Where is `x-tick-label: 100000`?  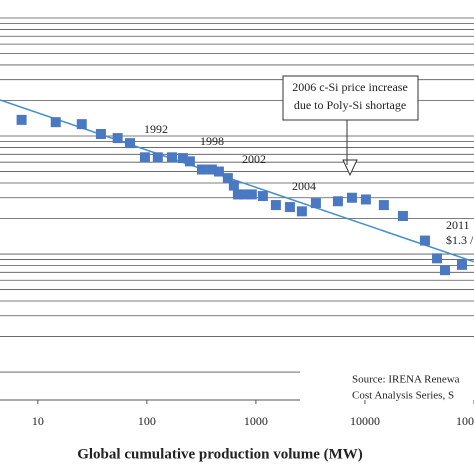
x-tick-label: 100000 is located at coordinates (465, 421).